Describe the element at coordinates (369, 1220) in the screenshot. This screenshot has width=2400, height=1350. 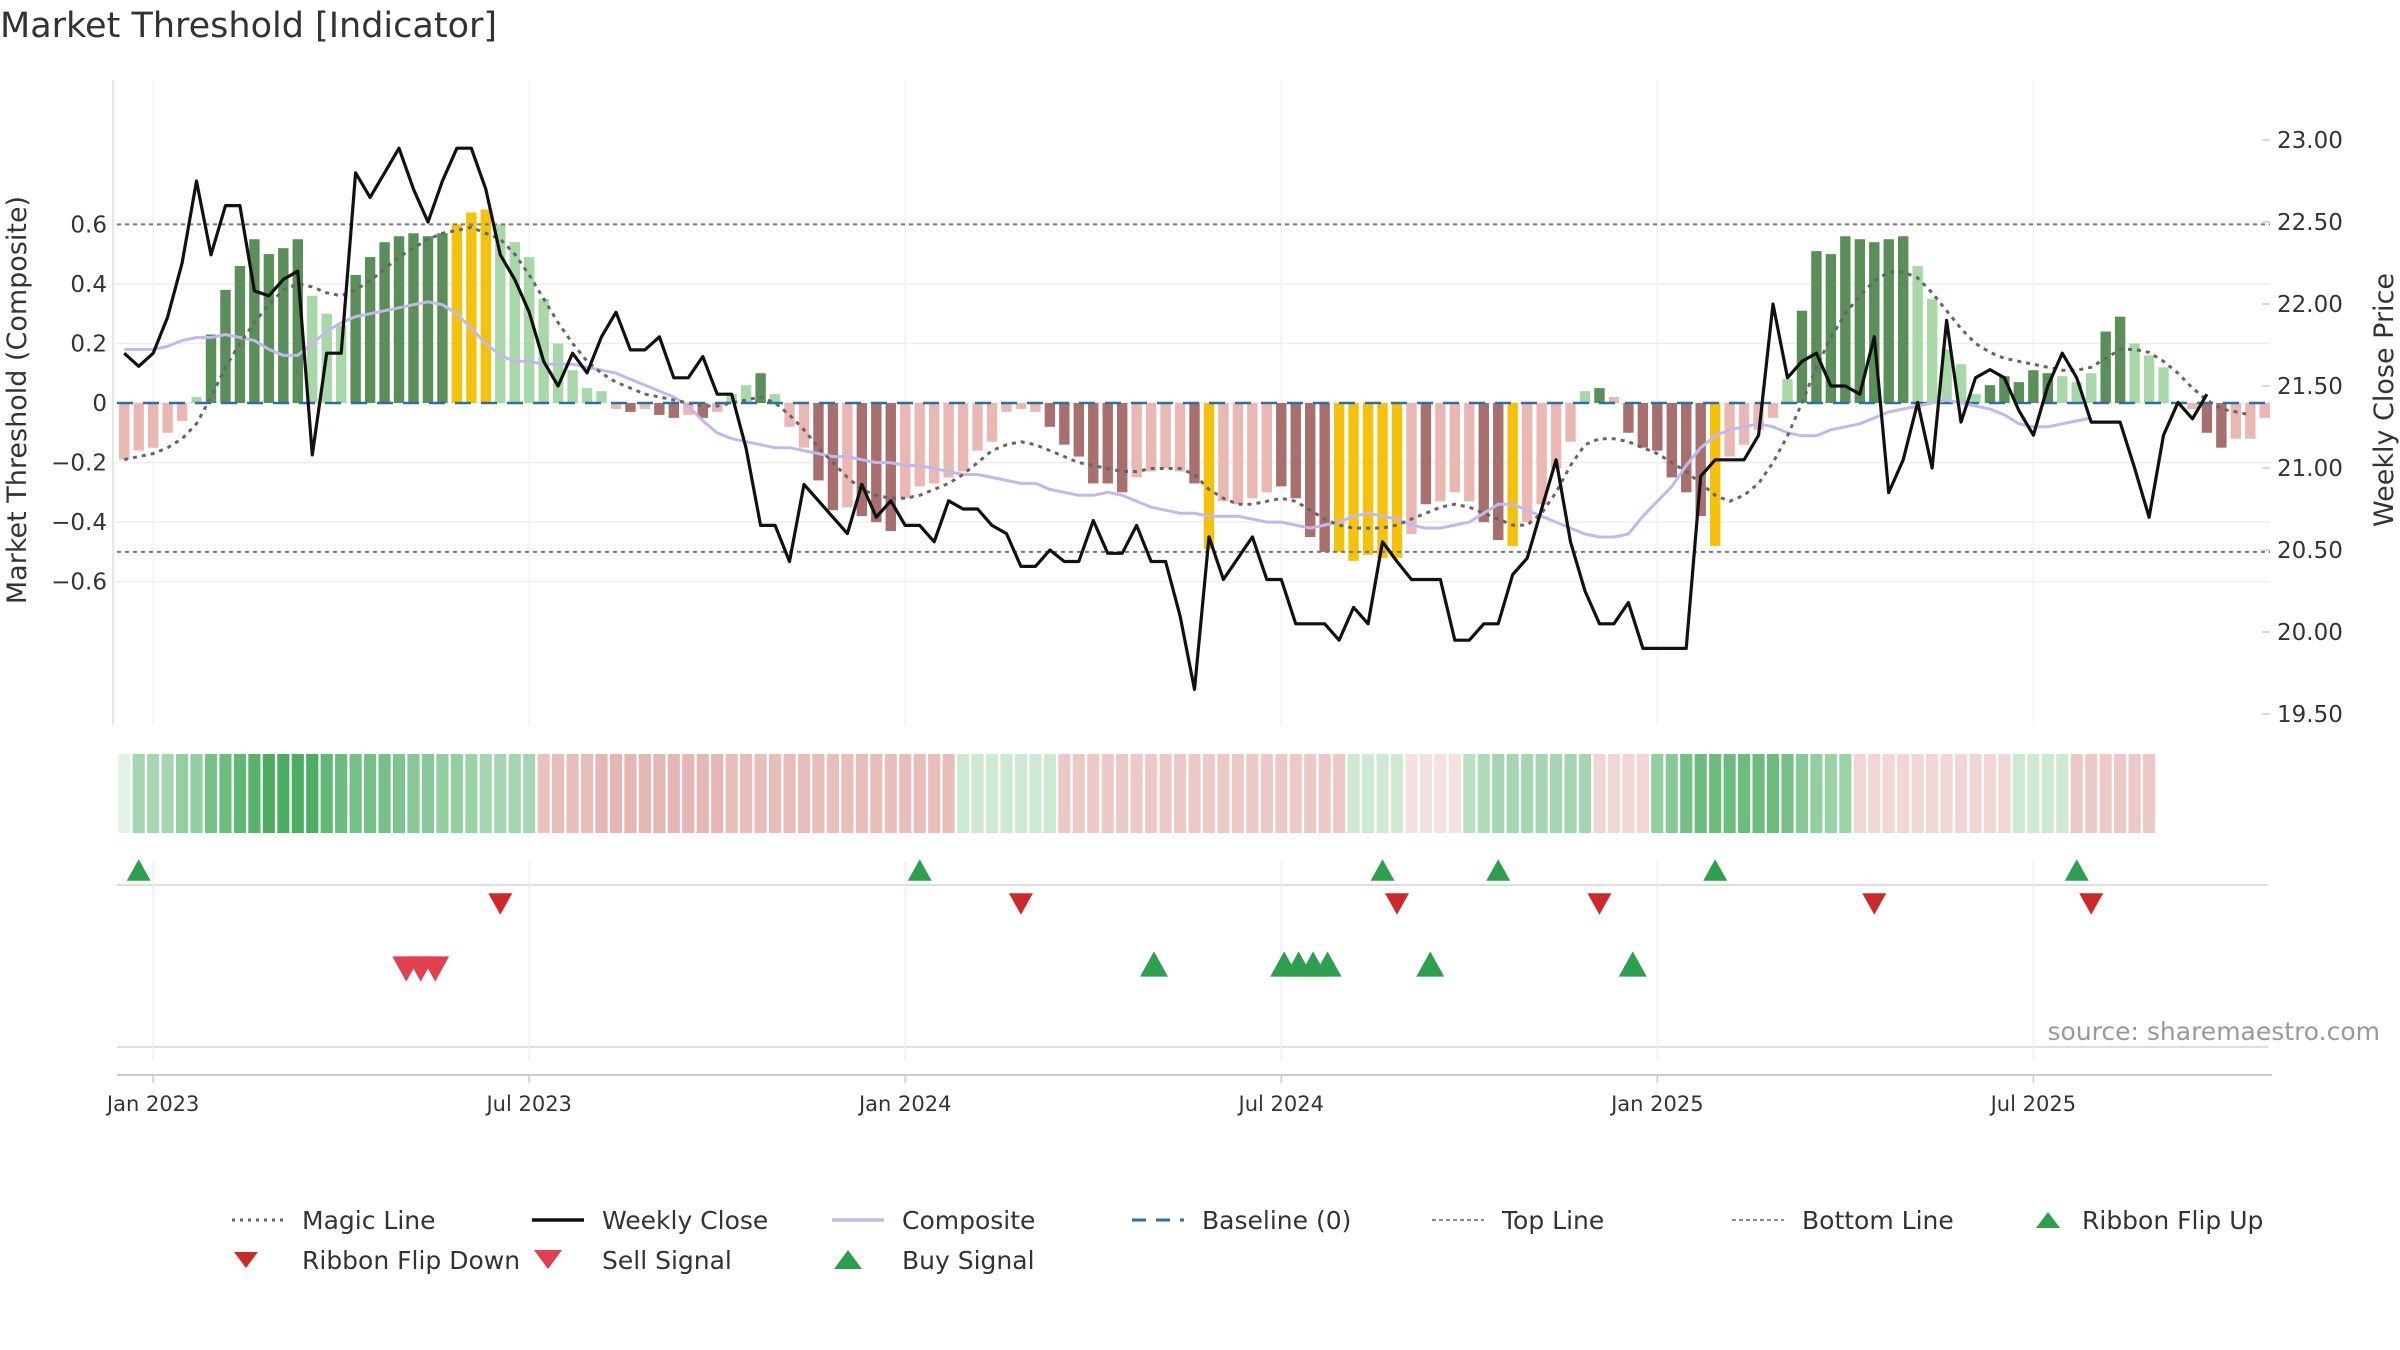
I see `legend-label: Magic Line` at that location.